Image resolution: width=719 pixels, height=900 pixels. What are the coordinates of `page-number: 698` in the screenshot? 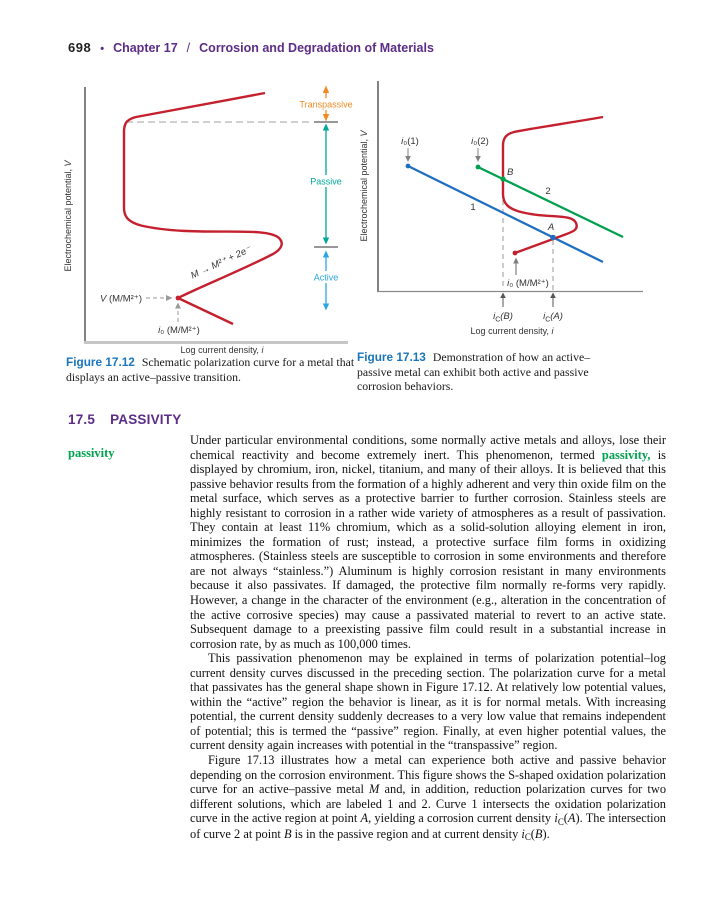 It's located at (80, 47).